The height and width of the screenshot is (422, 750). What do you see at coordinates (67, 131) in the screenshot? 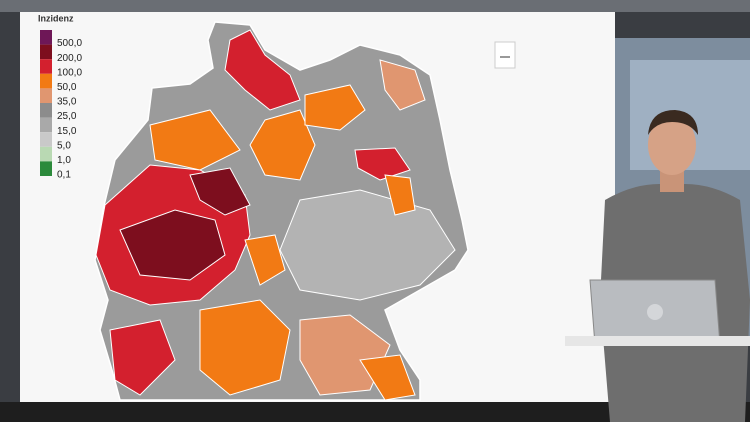
I see `legend-label: 15,0` at bounding box center [67, 131].